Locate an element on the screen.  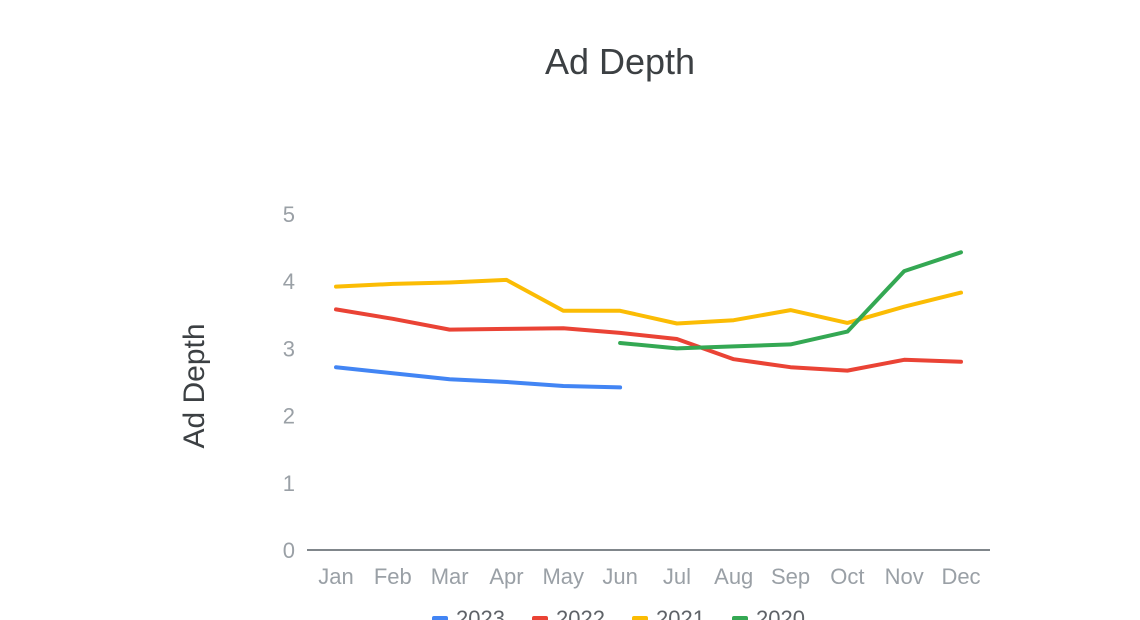
legend-swatch-2022 is located at coordinates (540, 618).